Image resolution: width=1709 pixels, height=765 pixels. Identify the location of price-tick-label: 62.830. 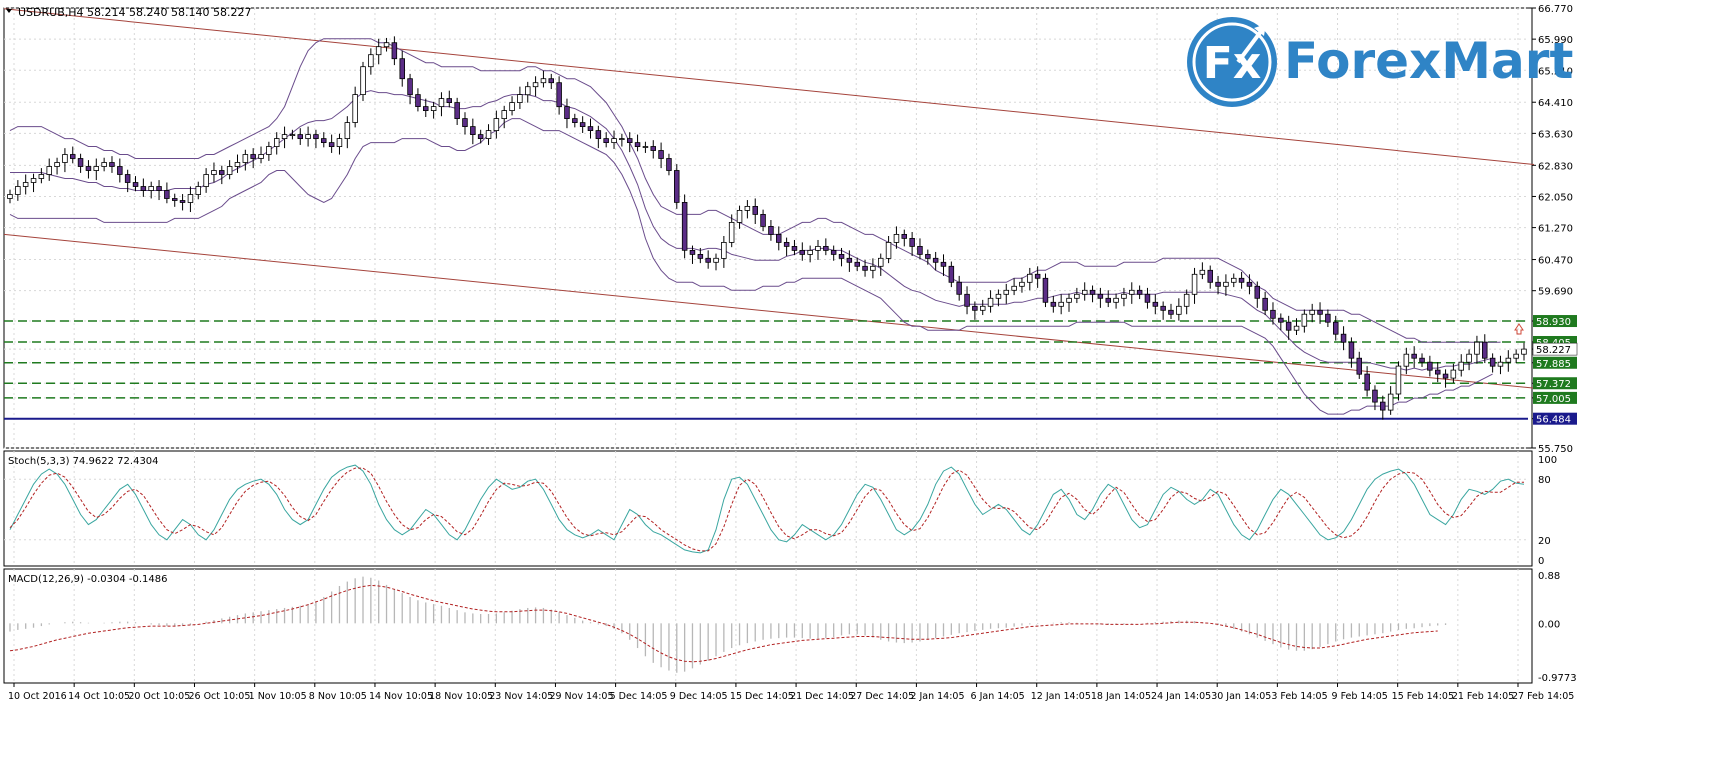
(1555, 166).